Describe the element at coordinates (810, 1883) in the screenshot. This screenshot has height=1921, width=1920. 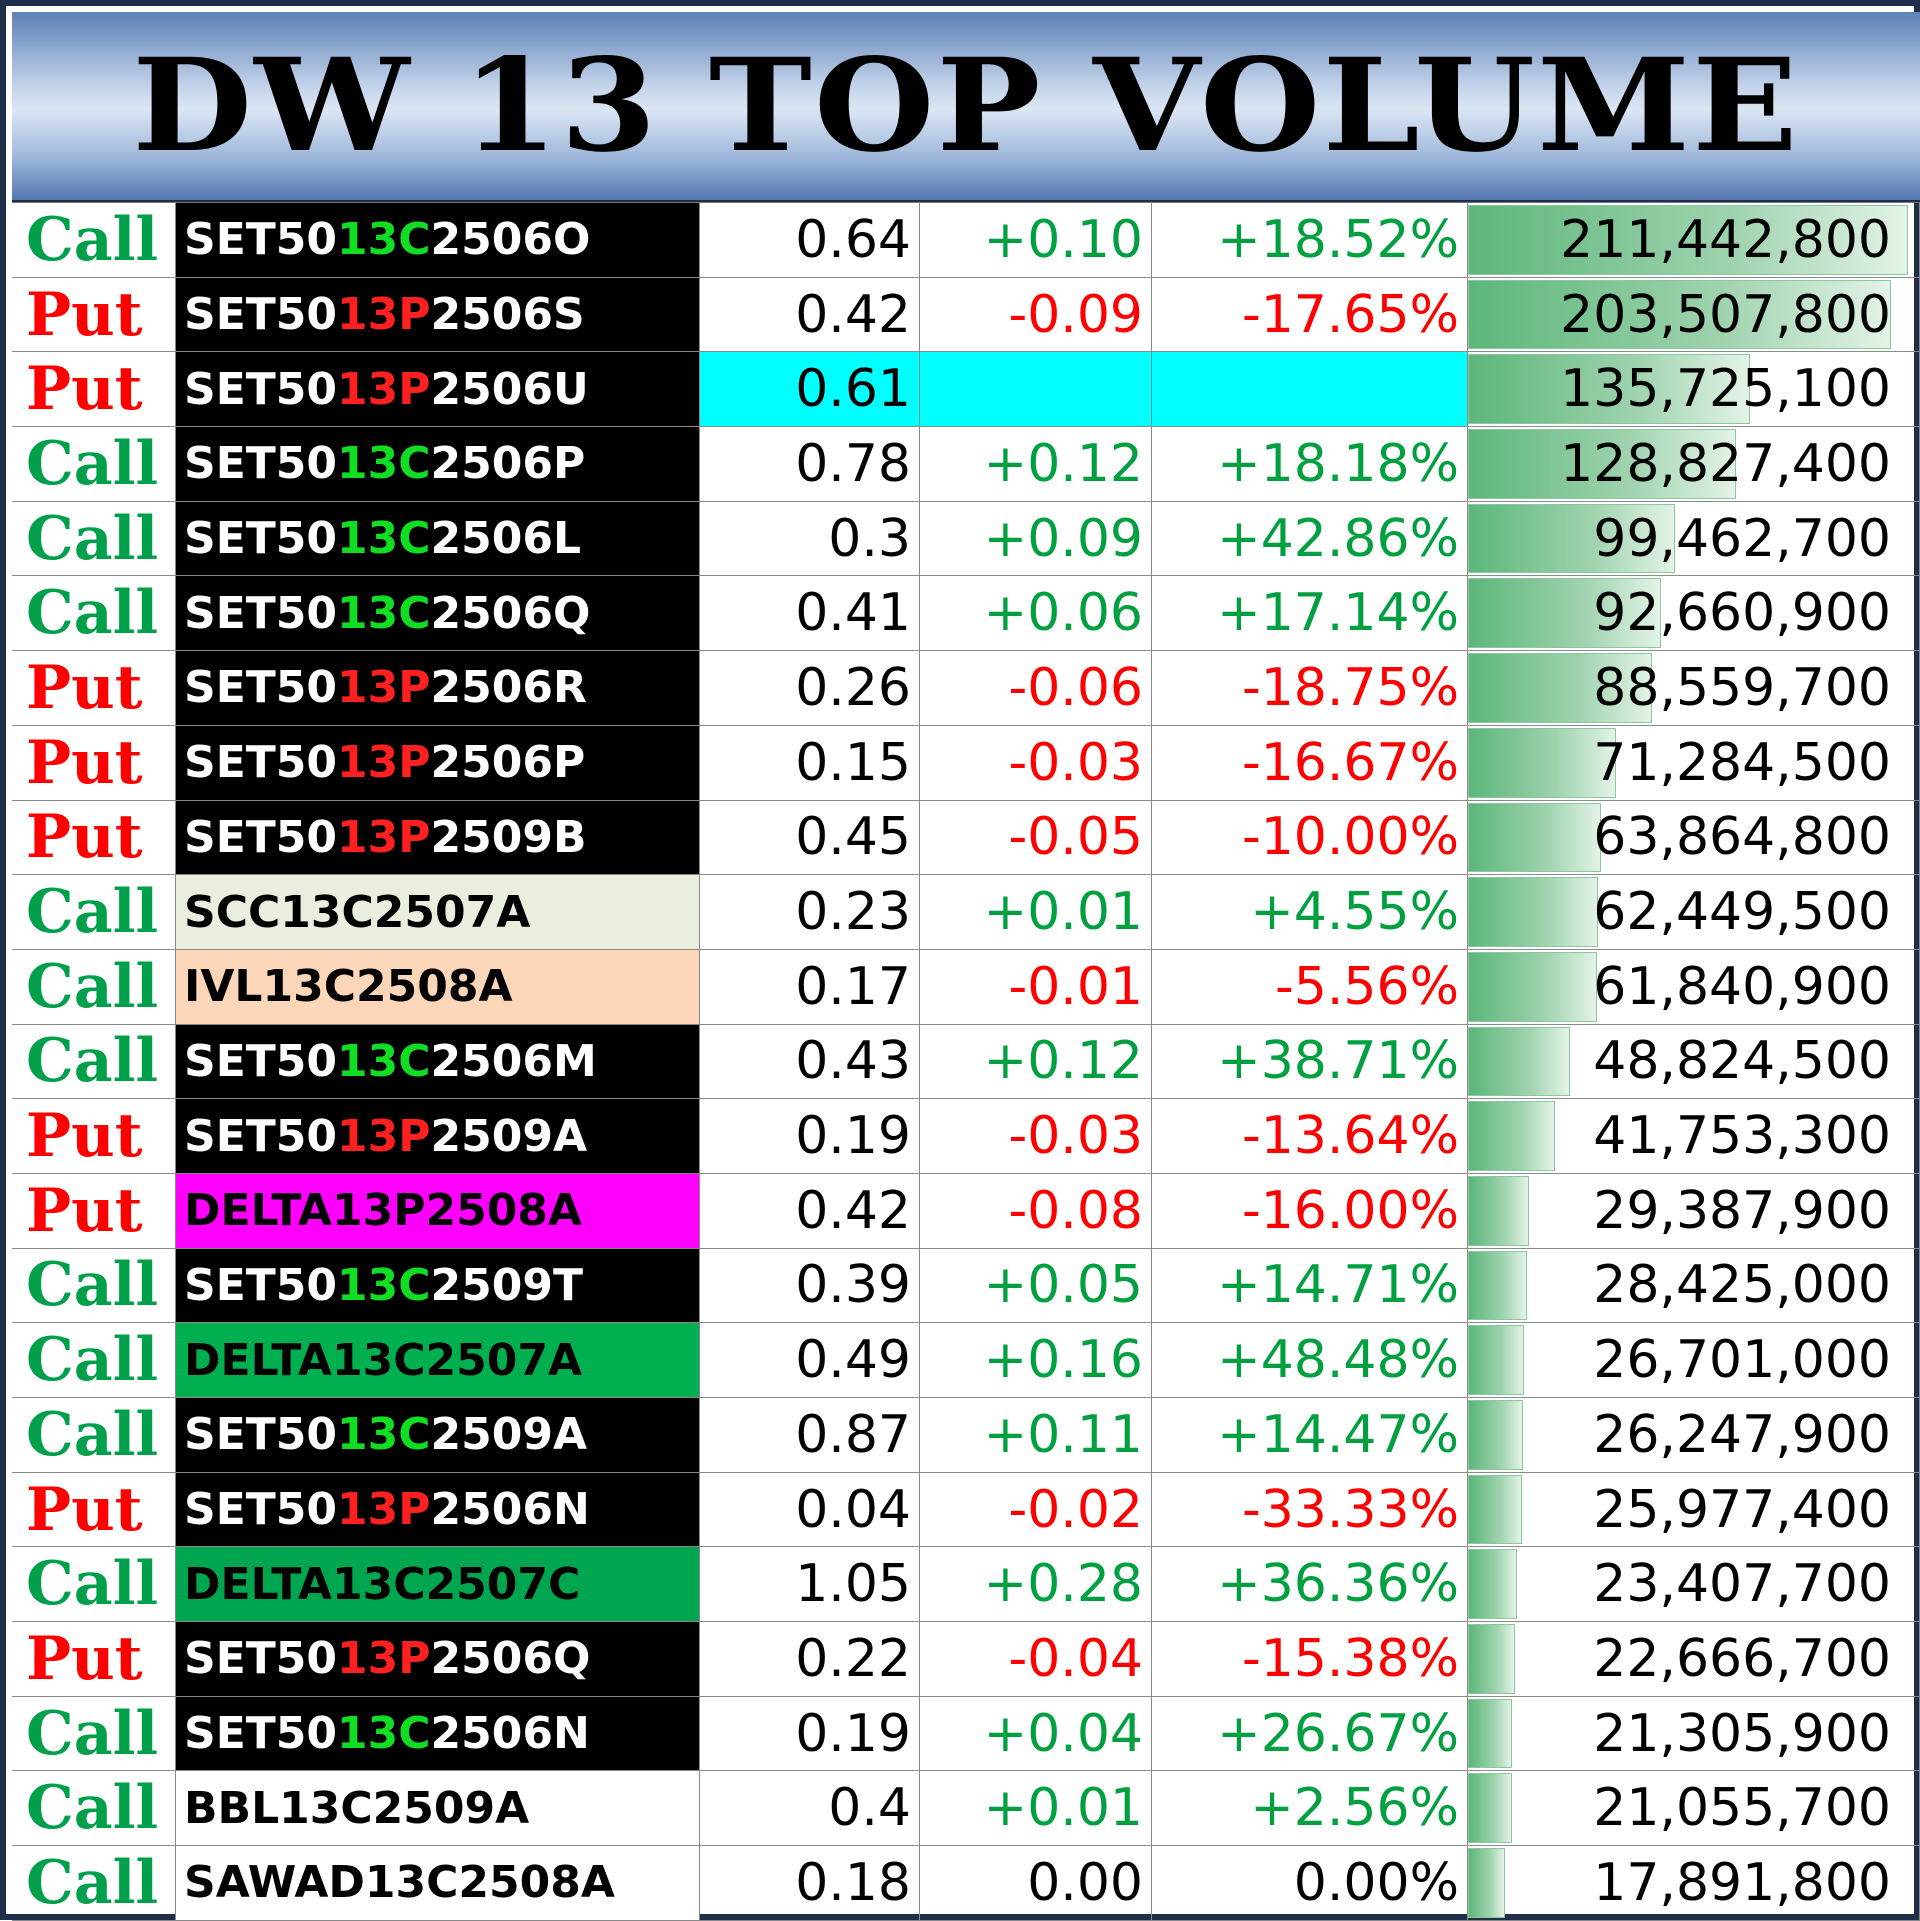
I see `price: 0.18` at that location.